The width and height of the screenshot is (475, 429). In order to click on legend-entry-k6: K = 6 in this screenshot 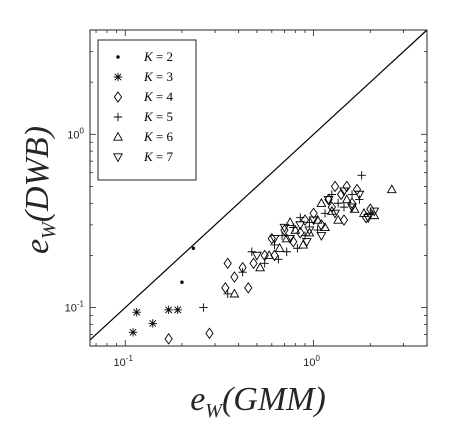, I will do `click(158, 136)`.